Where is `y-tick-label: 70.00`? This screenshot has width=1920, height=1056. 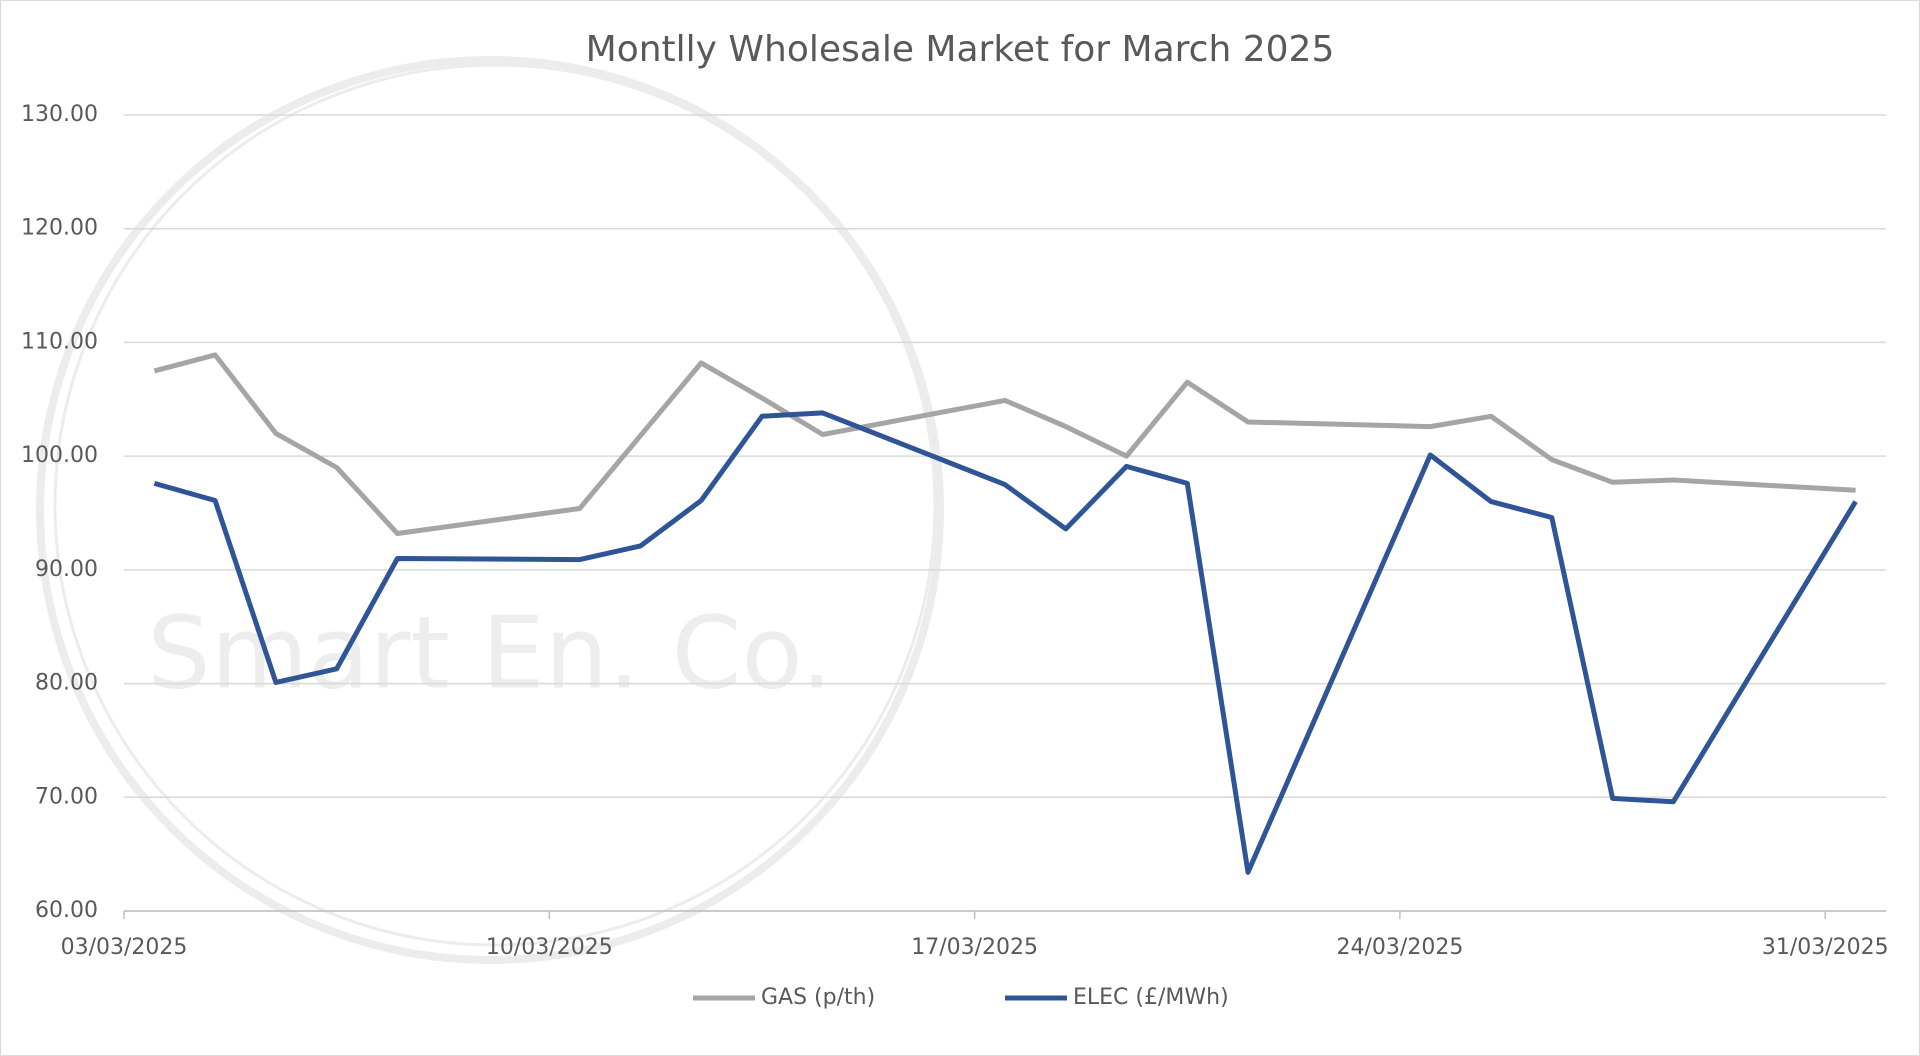 y-tick-label: 70.00 is located at coordinates (66, 796).